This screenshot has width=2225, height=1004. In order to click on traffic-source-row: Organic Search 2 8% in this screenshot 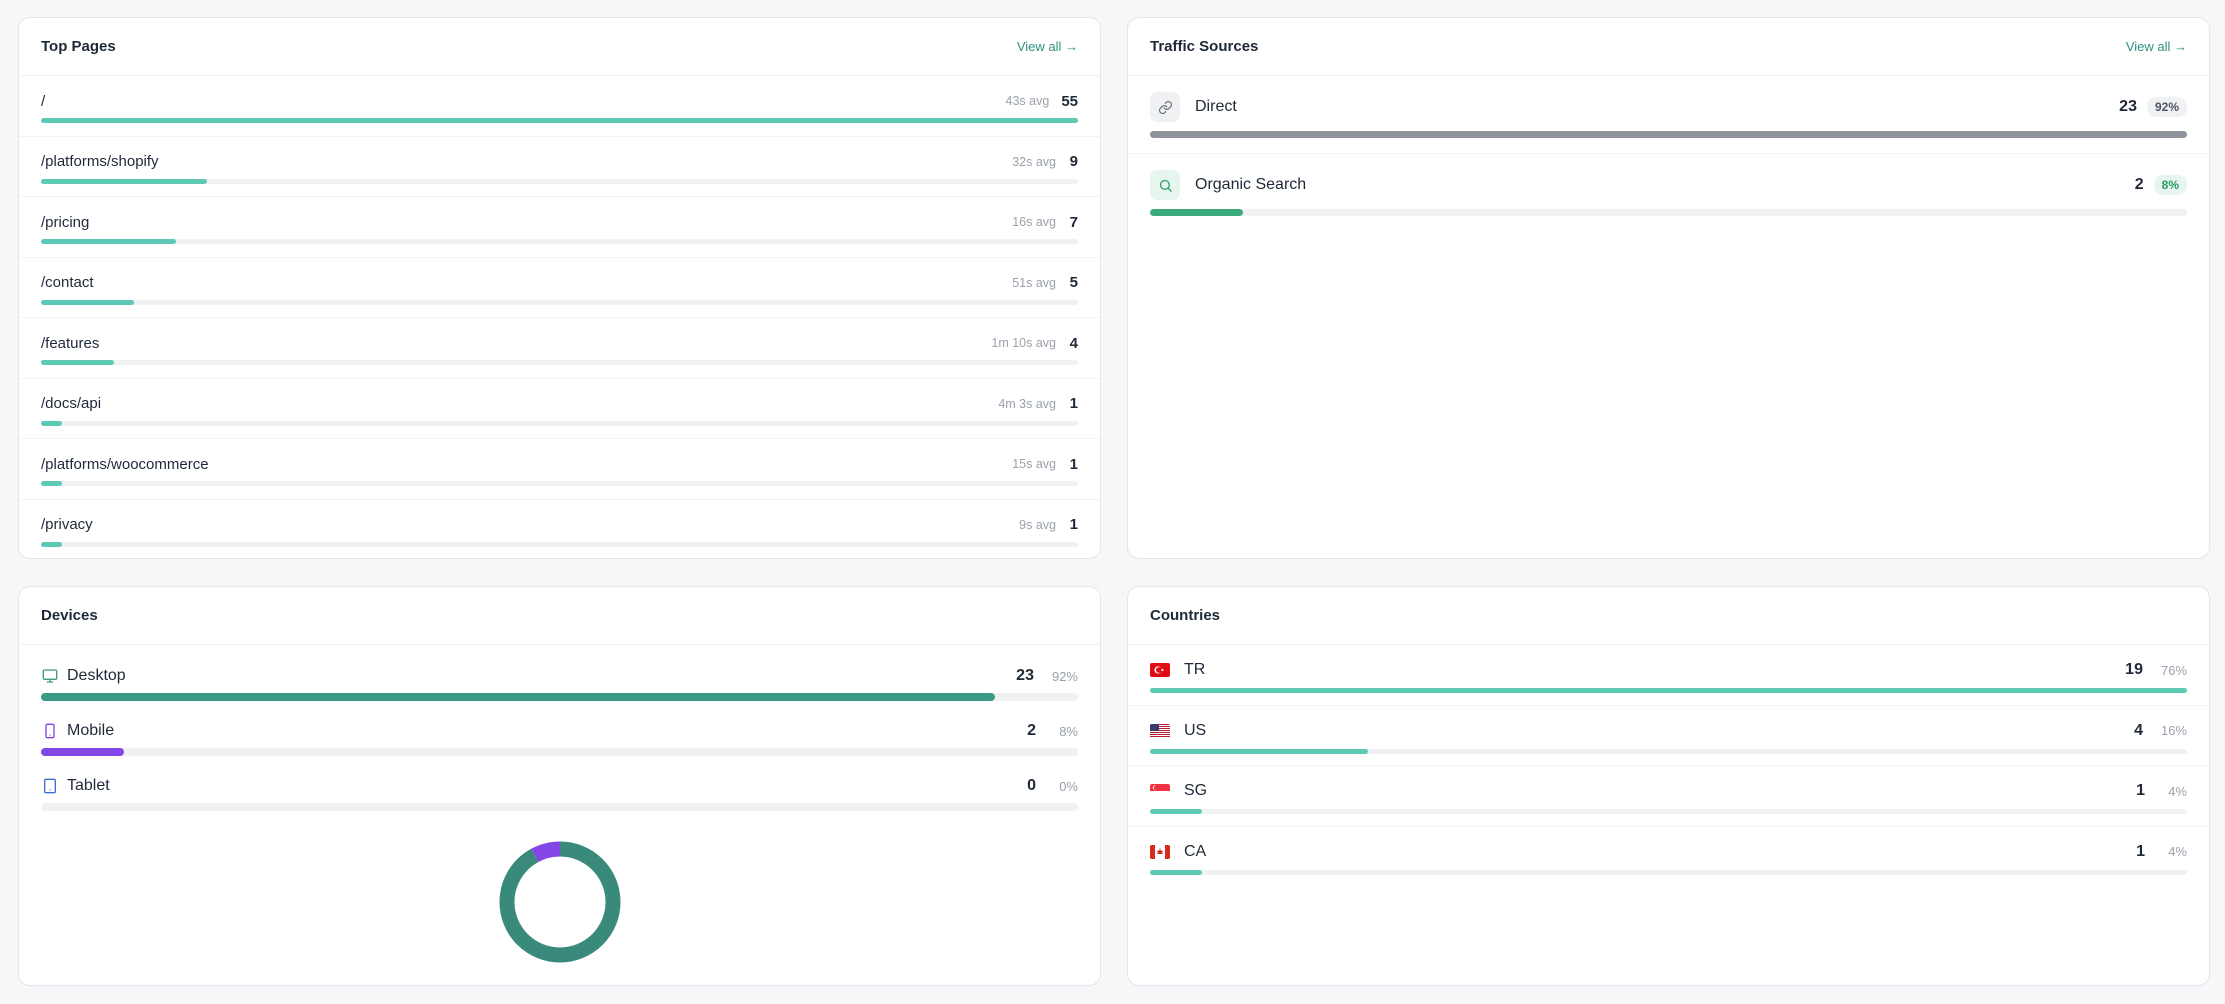, I will do `click(1668, 193)`.